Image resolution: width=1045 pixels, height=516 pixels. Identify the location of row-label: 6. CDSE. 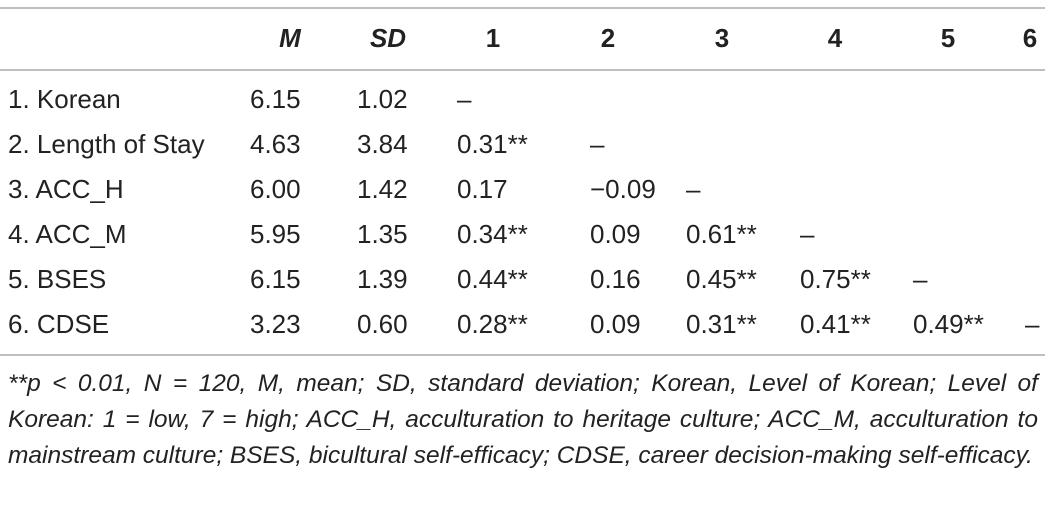
(58, 324).